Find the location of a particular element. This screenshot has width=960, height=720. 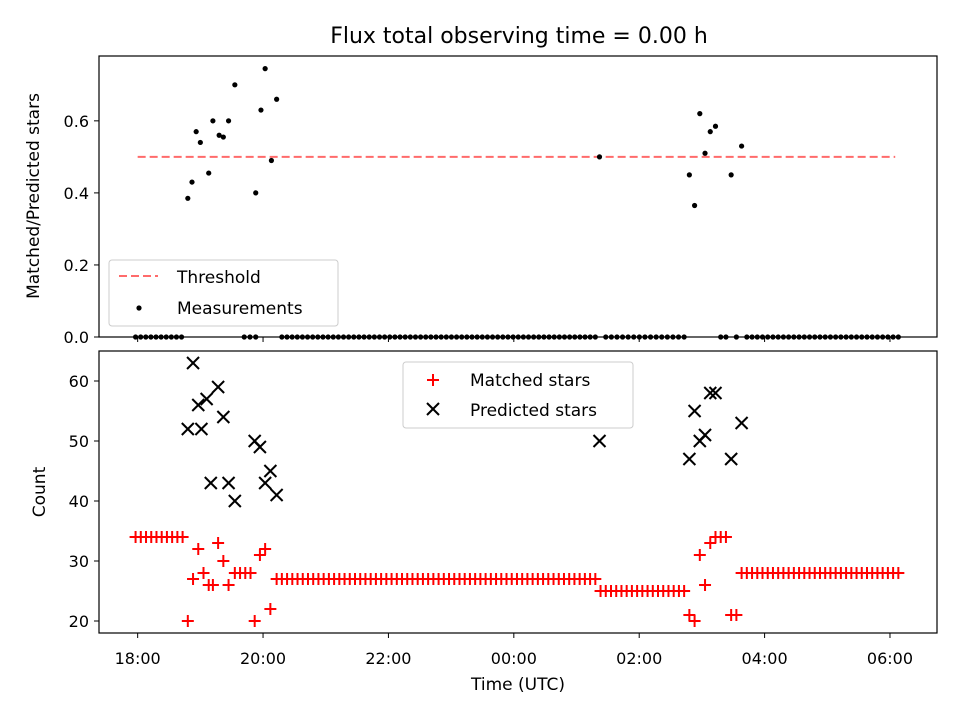

ratio-legend-box is located at coordinates (223, 293).